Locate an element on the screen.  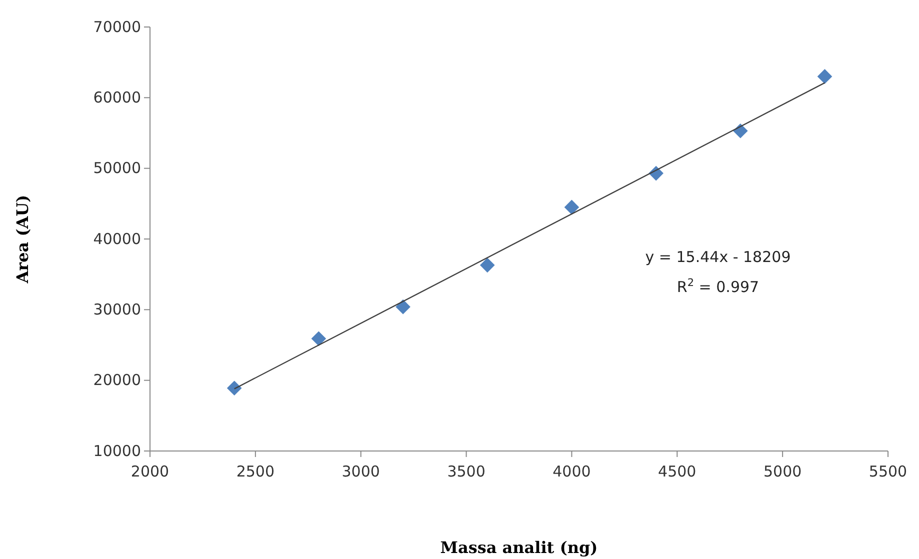
y-tick-label: 10000 is located at coordinates (117, 451).